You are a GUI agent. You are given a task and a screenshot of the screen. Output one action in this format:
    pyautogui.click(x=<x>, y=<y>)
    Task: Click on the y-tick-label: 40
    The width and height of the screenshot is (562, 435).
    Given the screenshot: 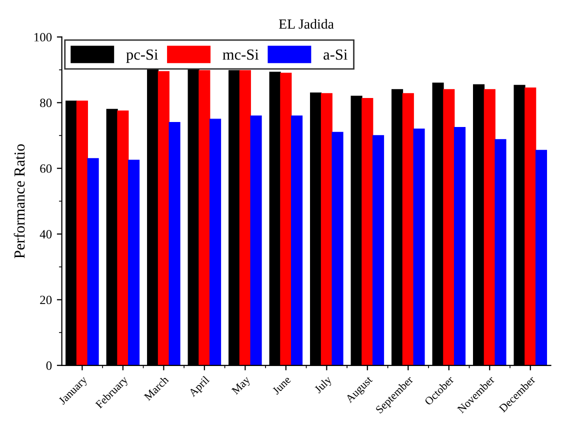 What is the action you would take?
    pyautogui.click(x=46, y=234)
    